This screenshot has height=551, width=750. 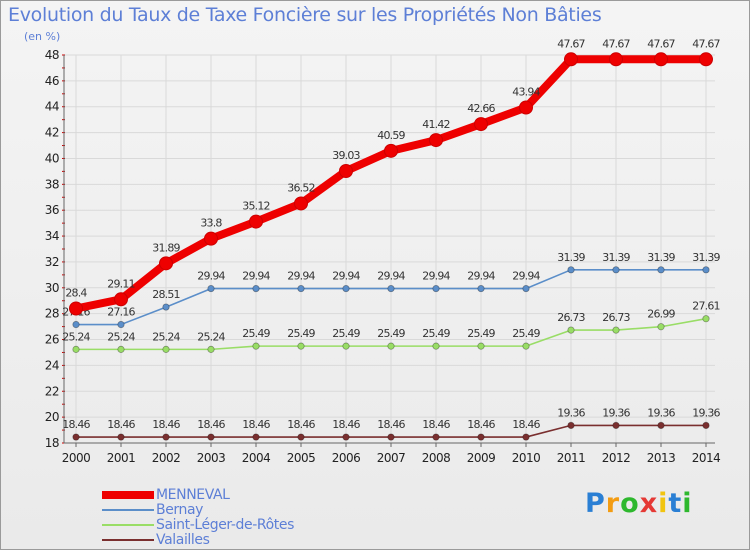 I want to click on x-tick-label: 2001, so click(x=121, y=458).